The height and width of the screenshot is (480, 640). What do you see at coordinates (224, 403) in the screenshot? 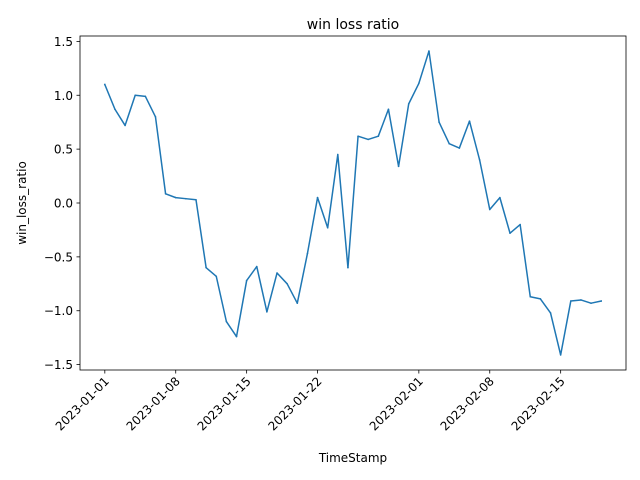
I see `x-tick-label: 2023-01-15` at bounding box center [224, 403].